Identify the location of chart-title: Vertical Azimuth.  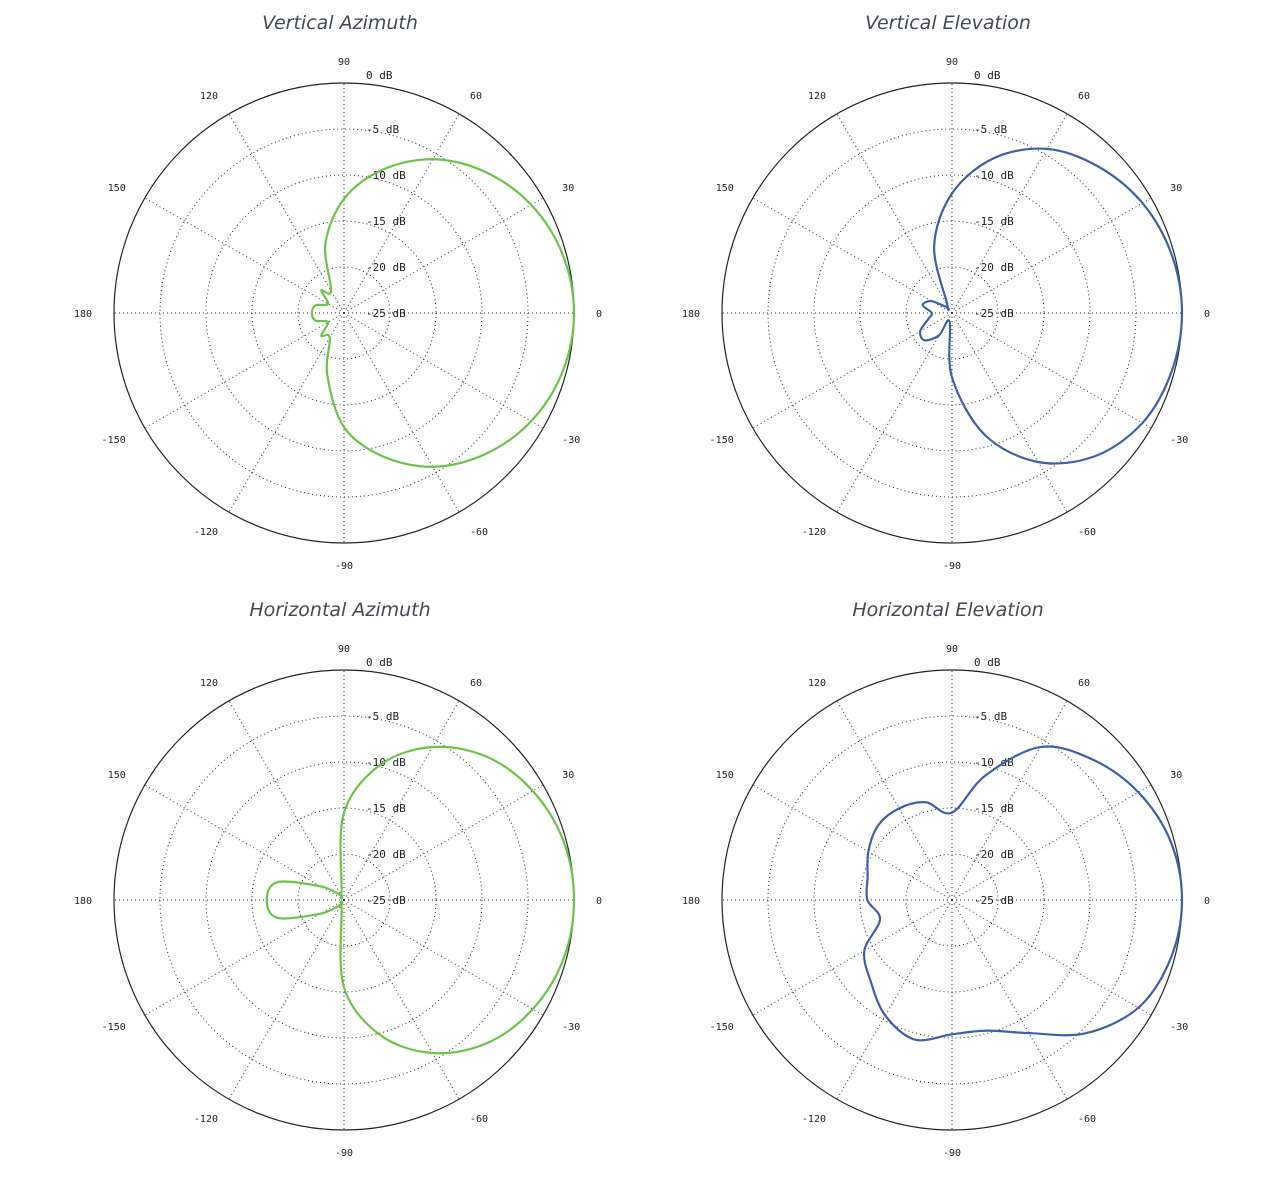
(340, 23).